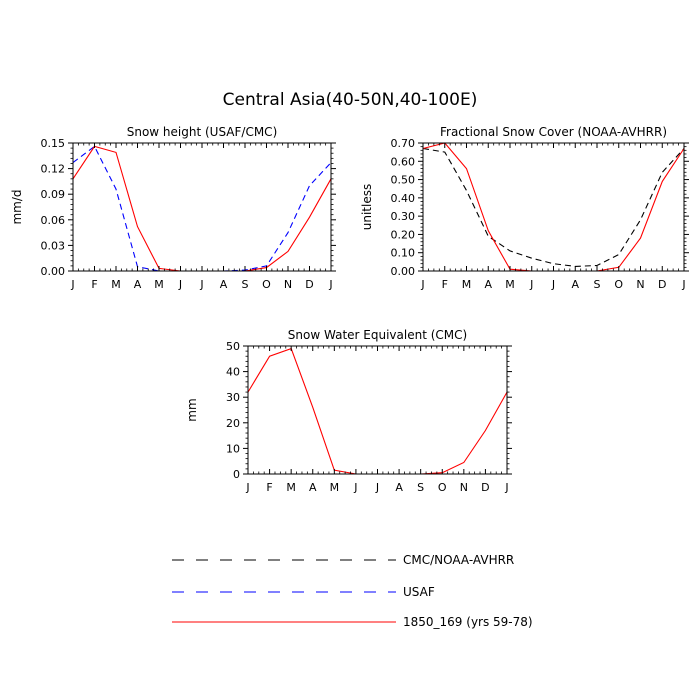 This screenshot has width=700, height=700. Describe the element at coordinates (419, 592) in the screenshot. I see `legend-label: USAF` at that location.